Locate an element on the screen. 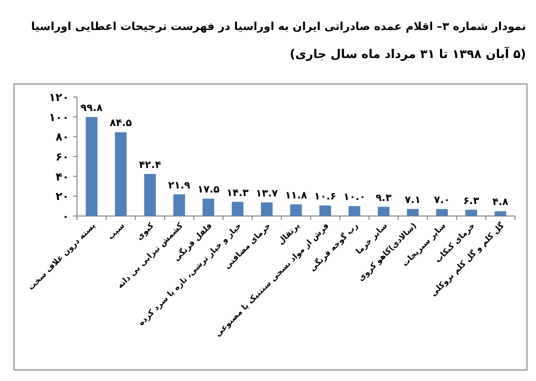 This screenshot has height=381, width=536. x-tick-label: پرتقال is located at coordinates (289, 233).